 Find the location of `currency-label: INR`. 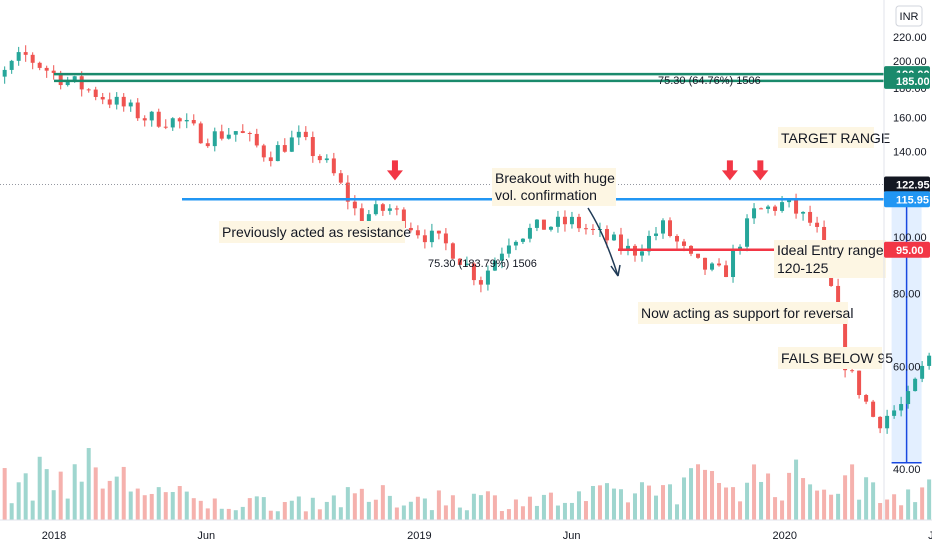

currency-label: INR is located at coordinates (909, 17).